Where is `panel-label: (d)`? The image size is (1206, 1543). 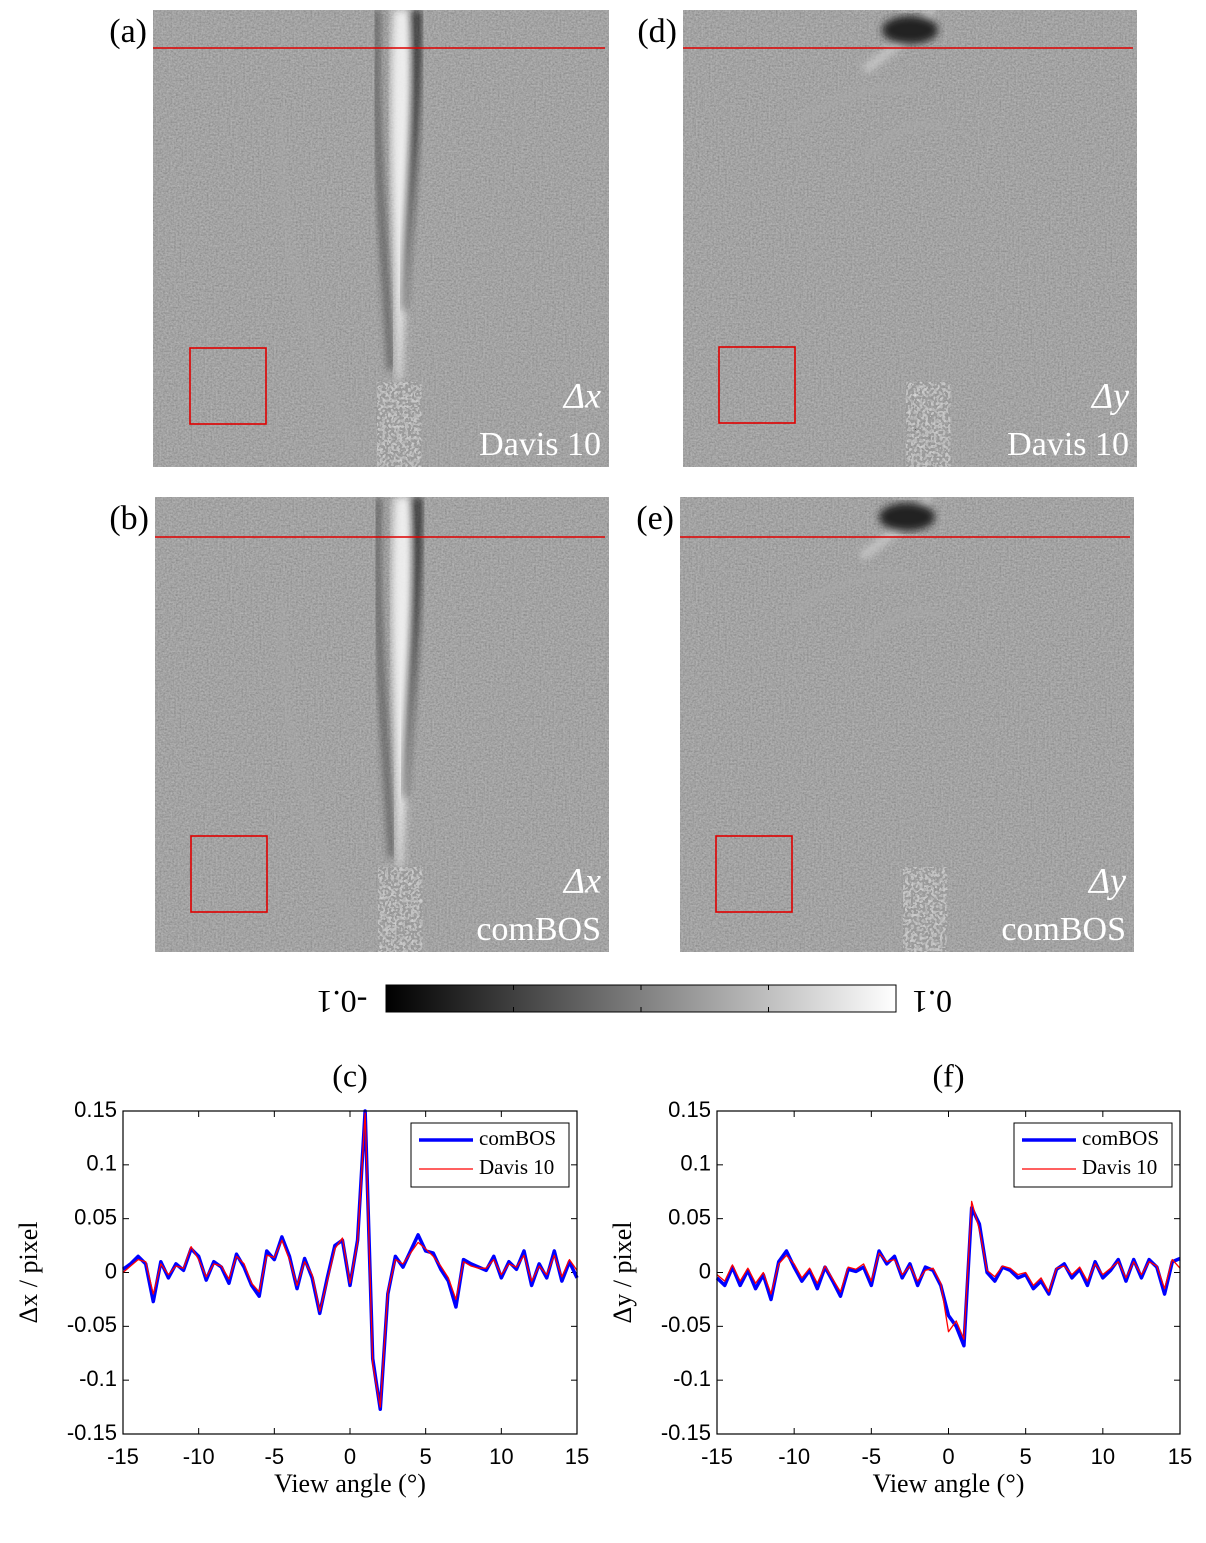
panel-label: (d) is located at coordinates (657, 31).